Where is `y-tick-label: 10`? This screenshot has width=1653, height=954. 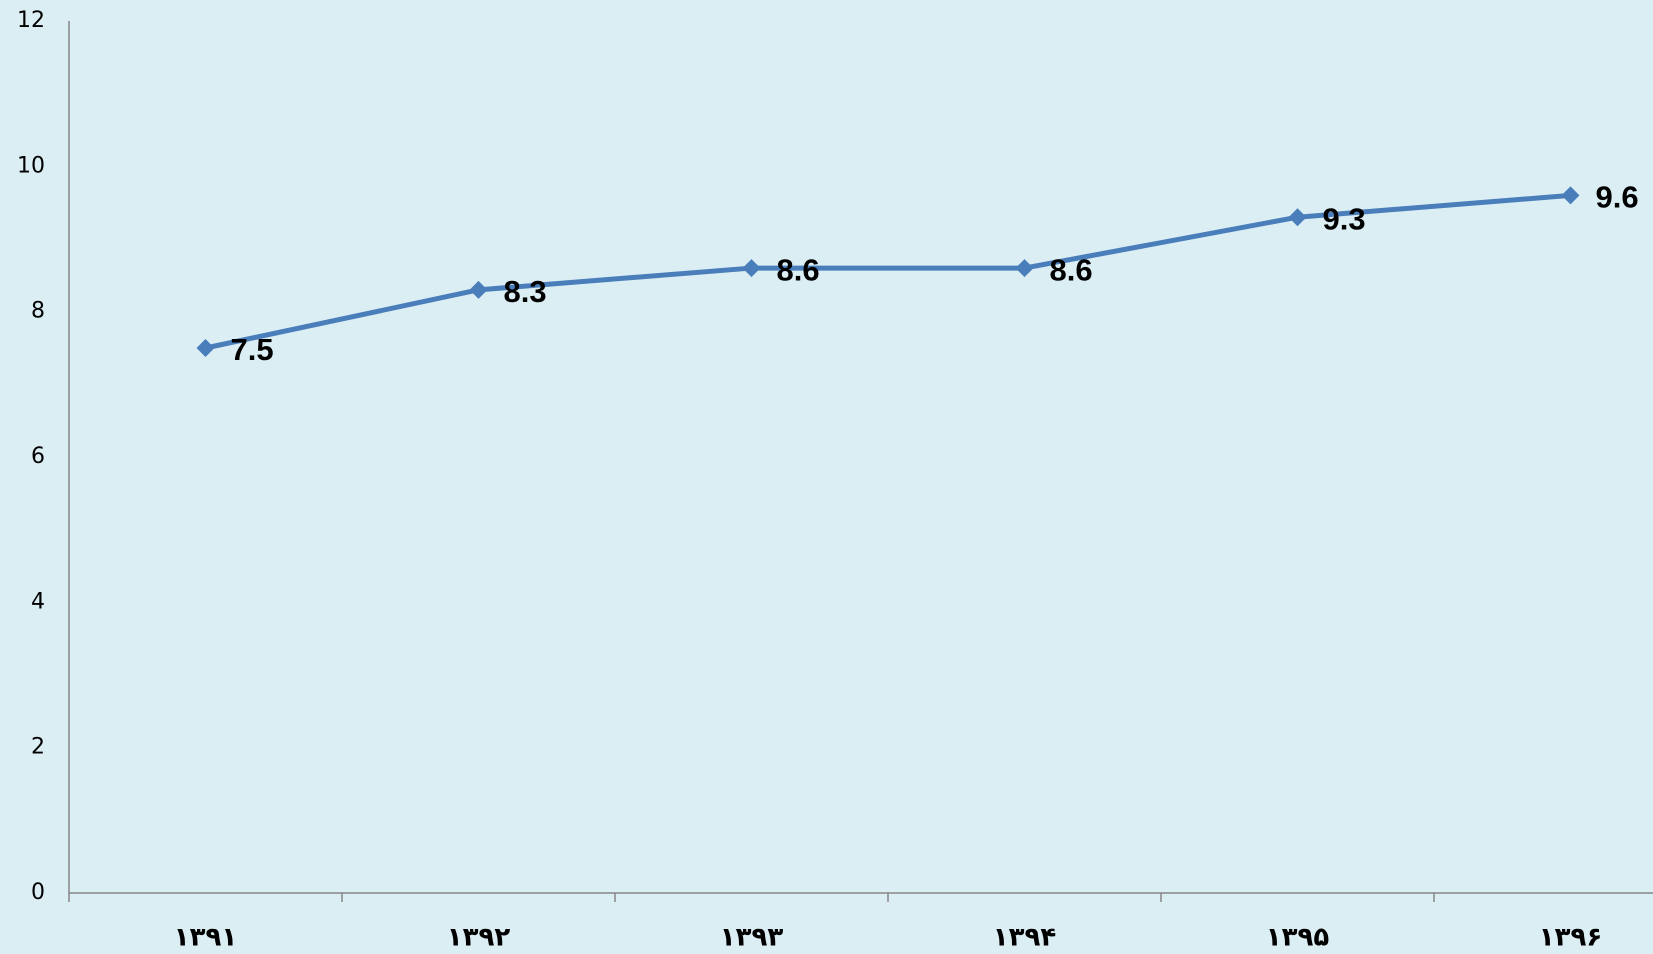
y-tick-label: 10 is located at coordinates (31, 165).